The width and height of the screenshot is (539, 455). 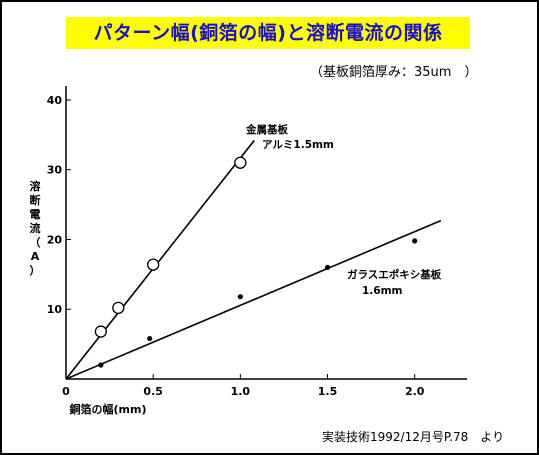 What do you see at coordinates (153, 391) in the screenshot?
I see `x-tick-label: 0.5` at bounding box center [153, 391].